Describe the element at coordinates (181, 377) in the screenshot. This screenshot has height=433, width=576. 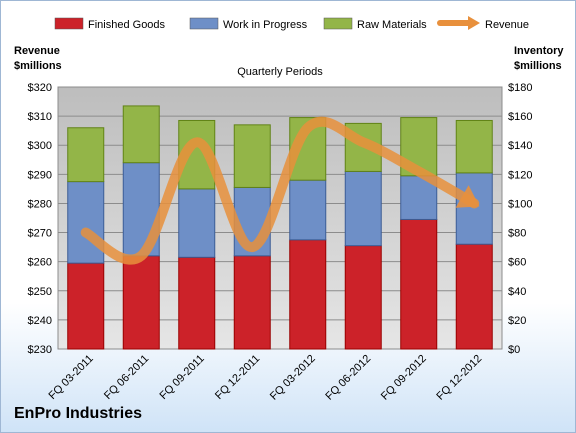
I see `x-tick-label: FQ 09-2011` at that location.